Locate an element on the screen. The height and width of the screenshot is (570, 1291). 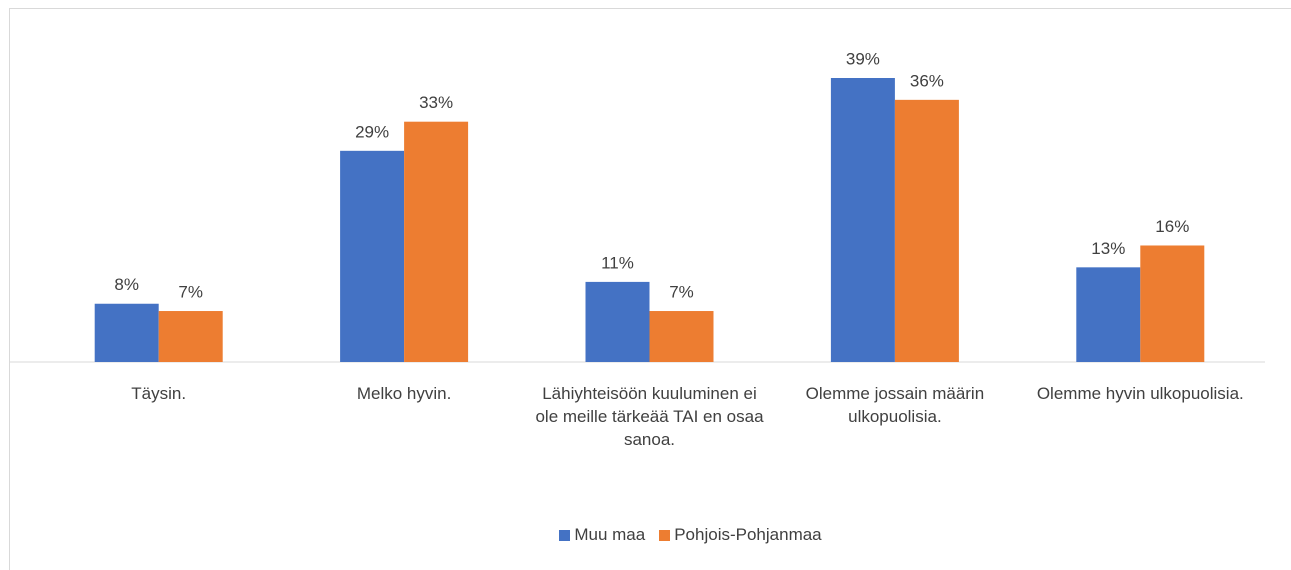
x-tick-label: Melko hyvin. is located at coordinates (404, 393).